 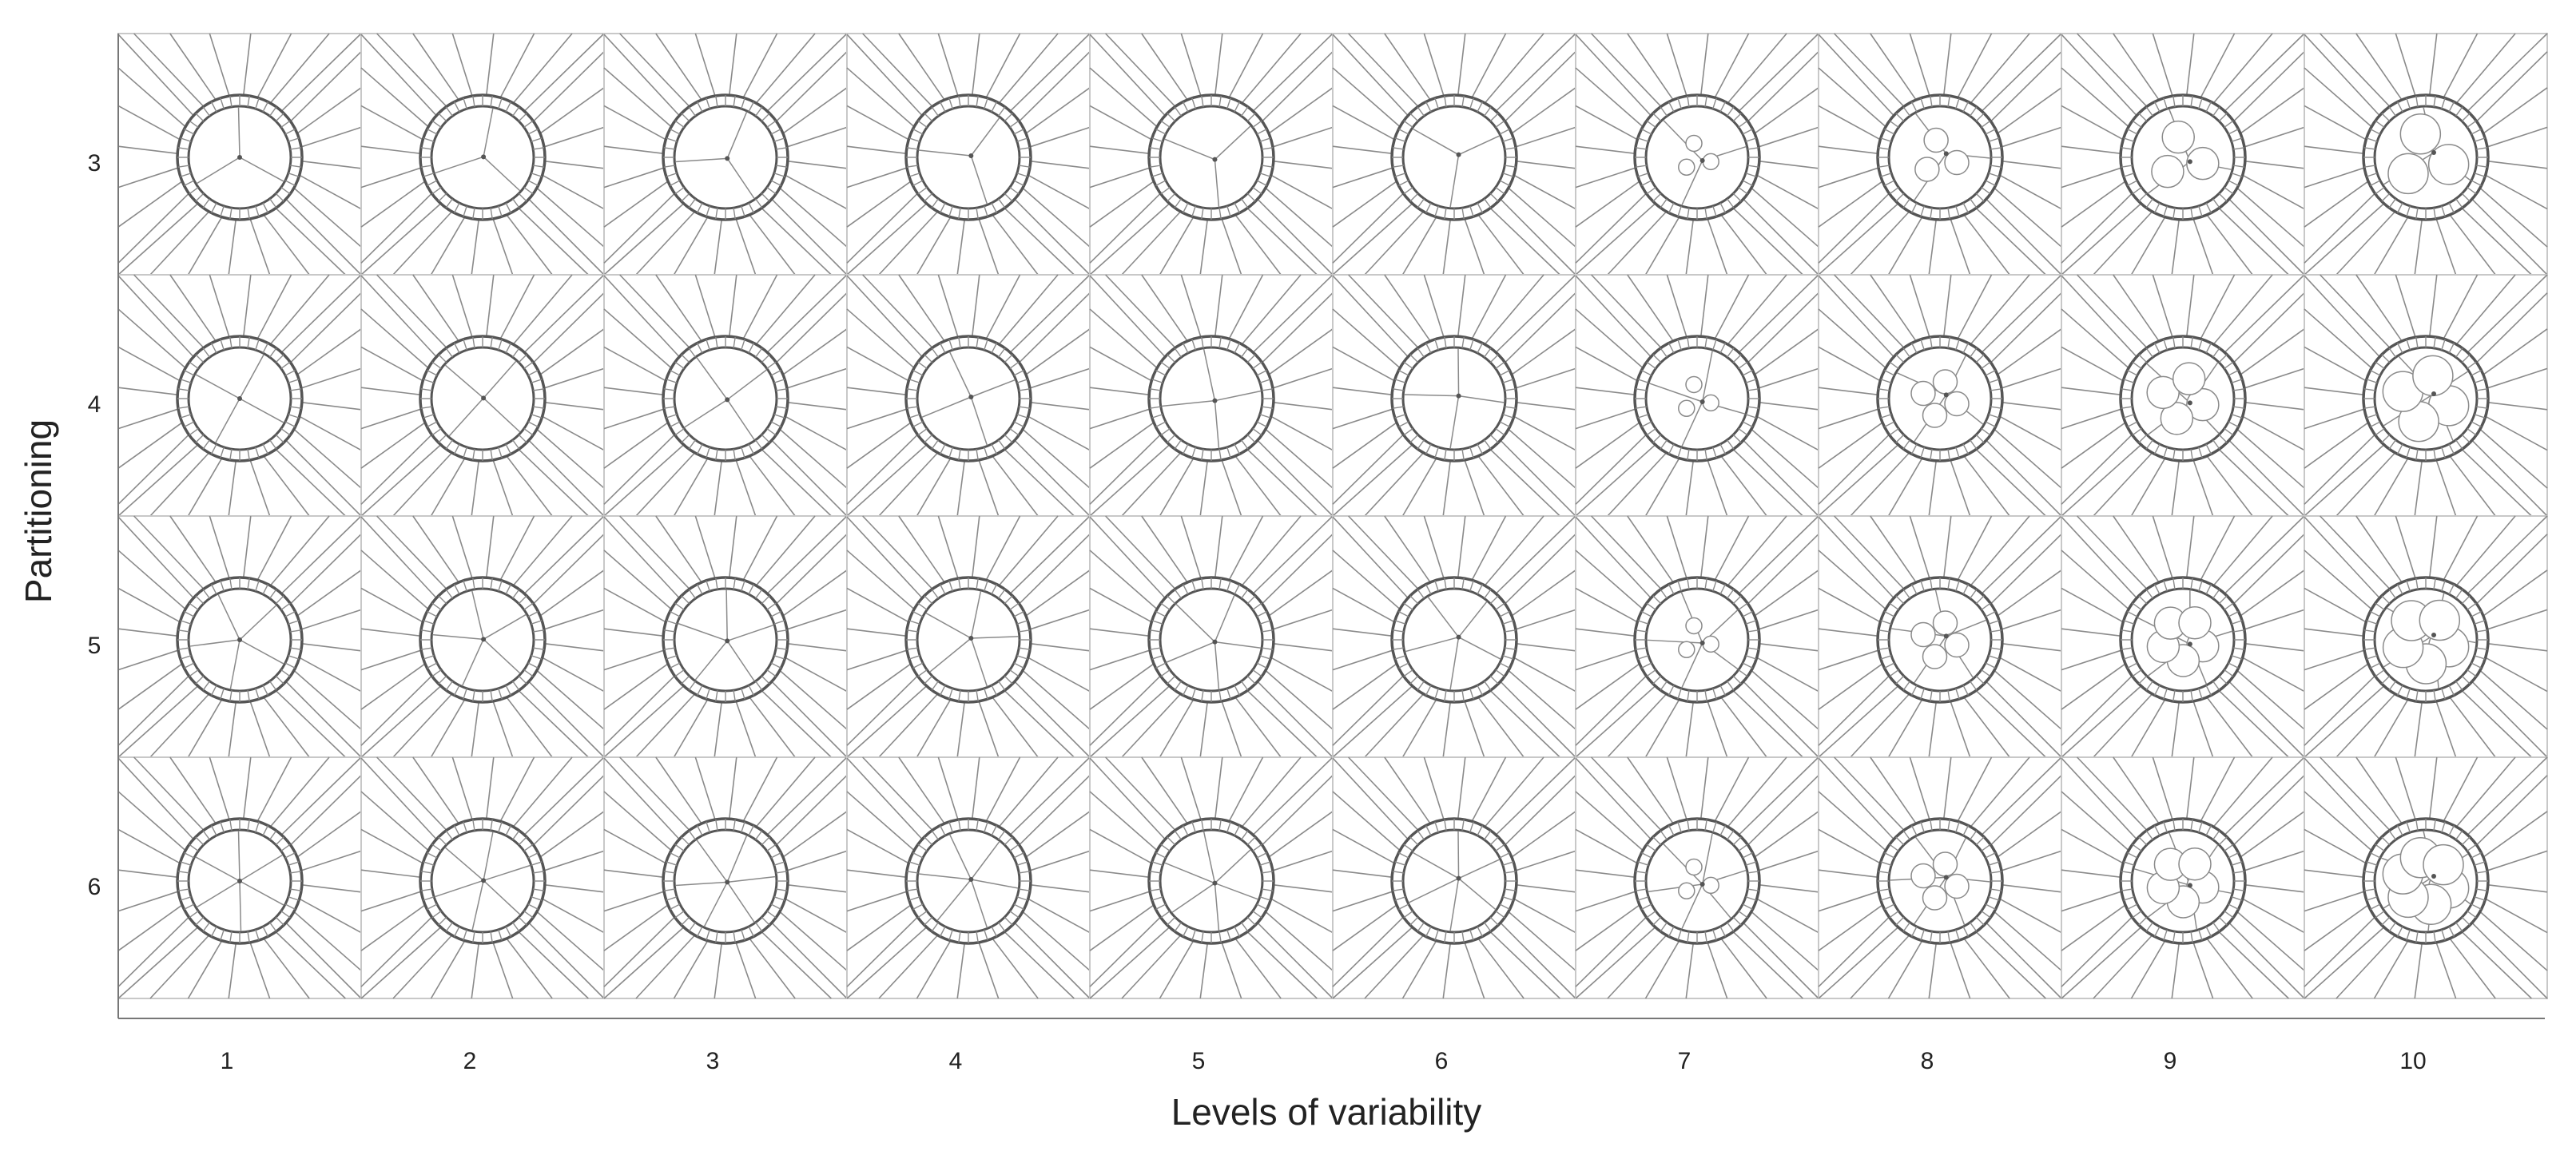 I want to click on inner-cell, so click(x=1923, y=394).